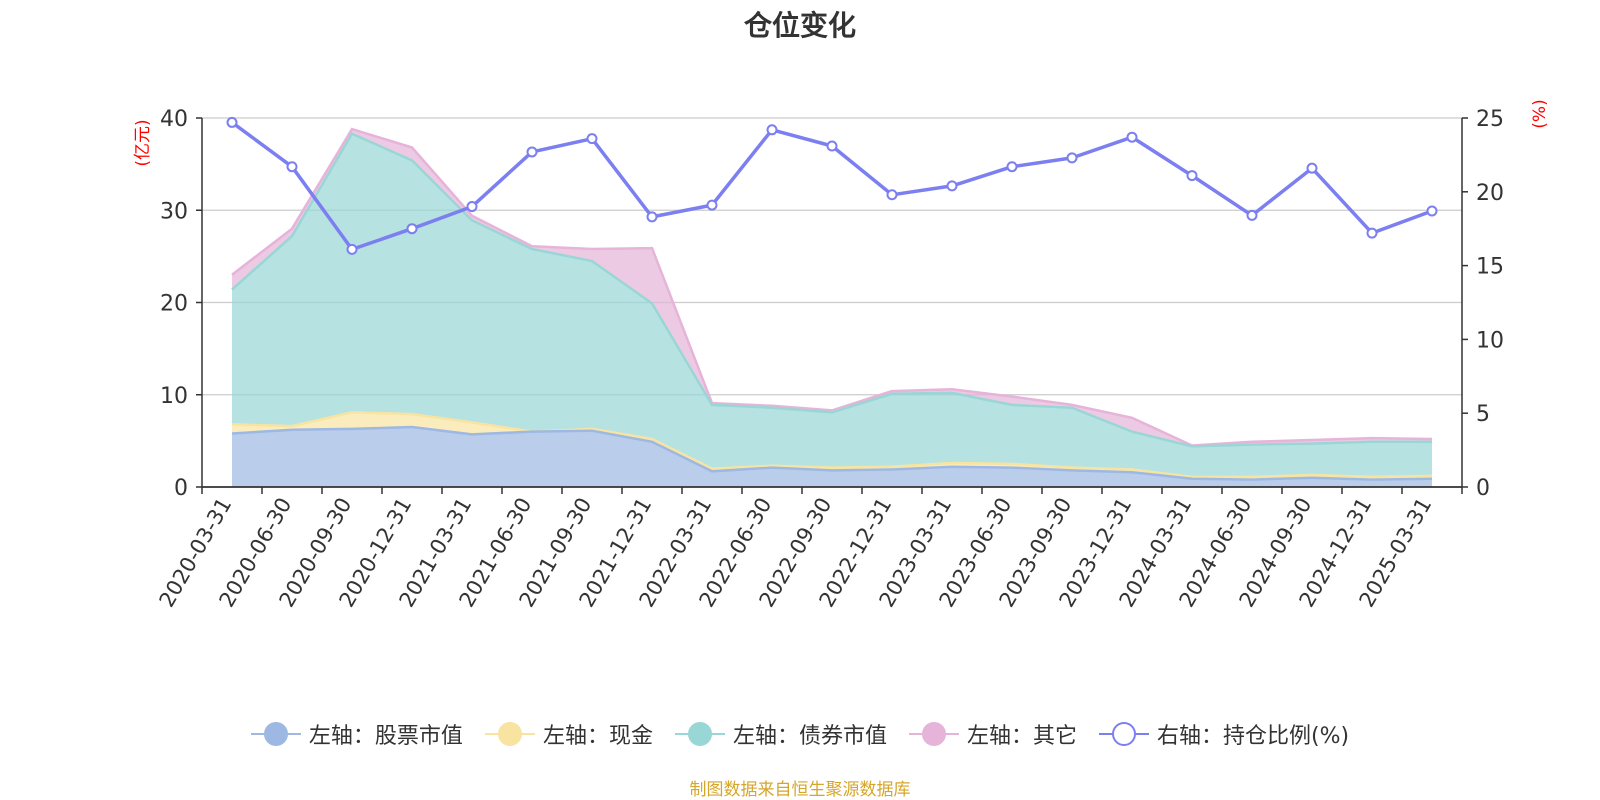  Describe the element at coordinates (832, 453) in the screenshot. I see `area-stock-edge` at that location.